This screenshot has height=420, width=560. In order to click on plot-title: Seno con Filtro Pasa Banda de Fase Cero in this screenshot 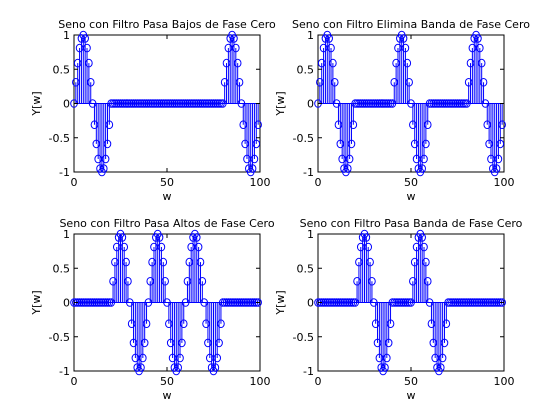, I will do `click(411, 223)`.